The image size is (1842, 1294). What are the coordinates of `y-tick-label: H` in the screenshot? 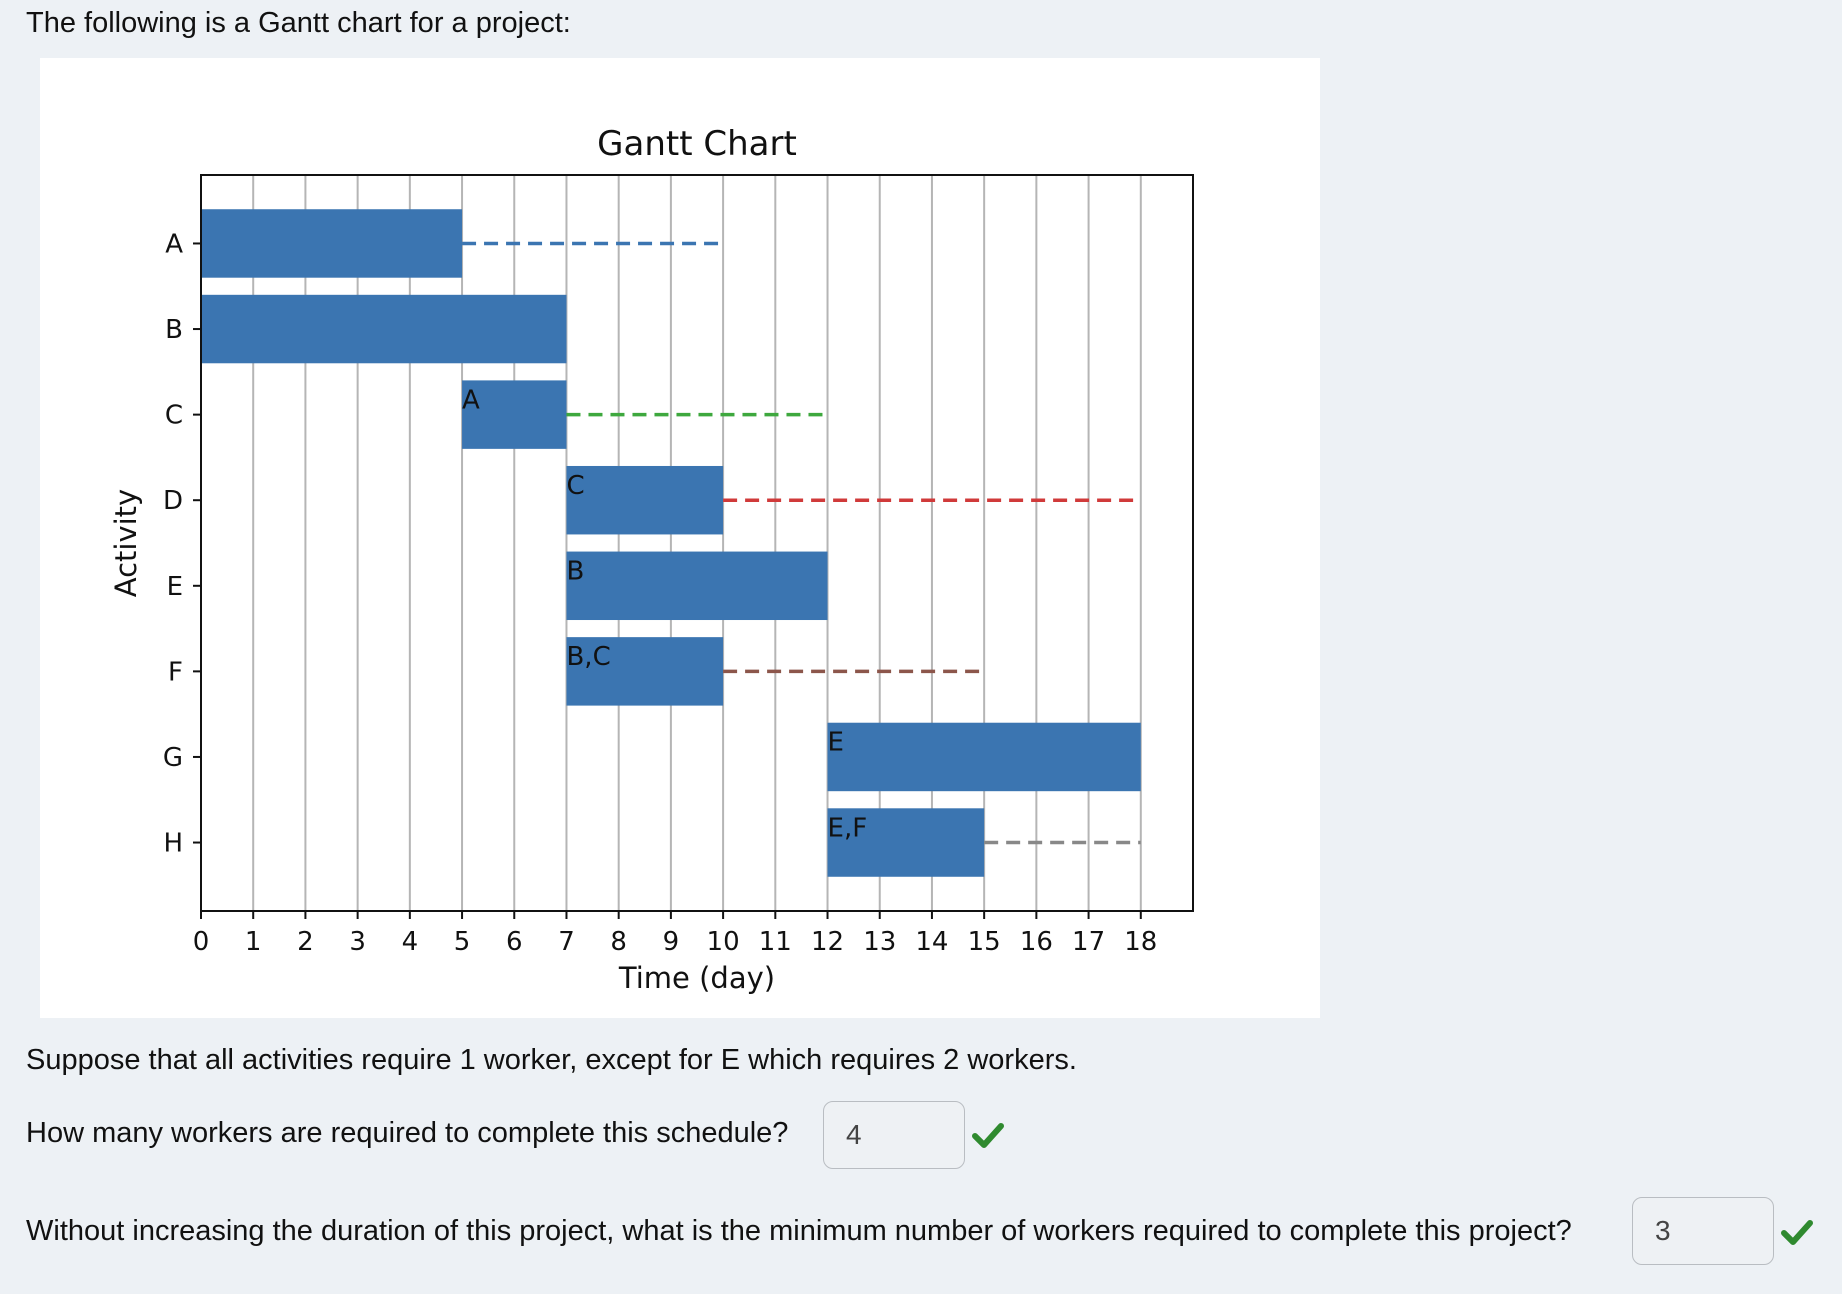 It's located at (173, 844).